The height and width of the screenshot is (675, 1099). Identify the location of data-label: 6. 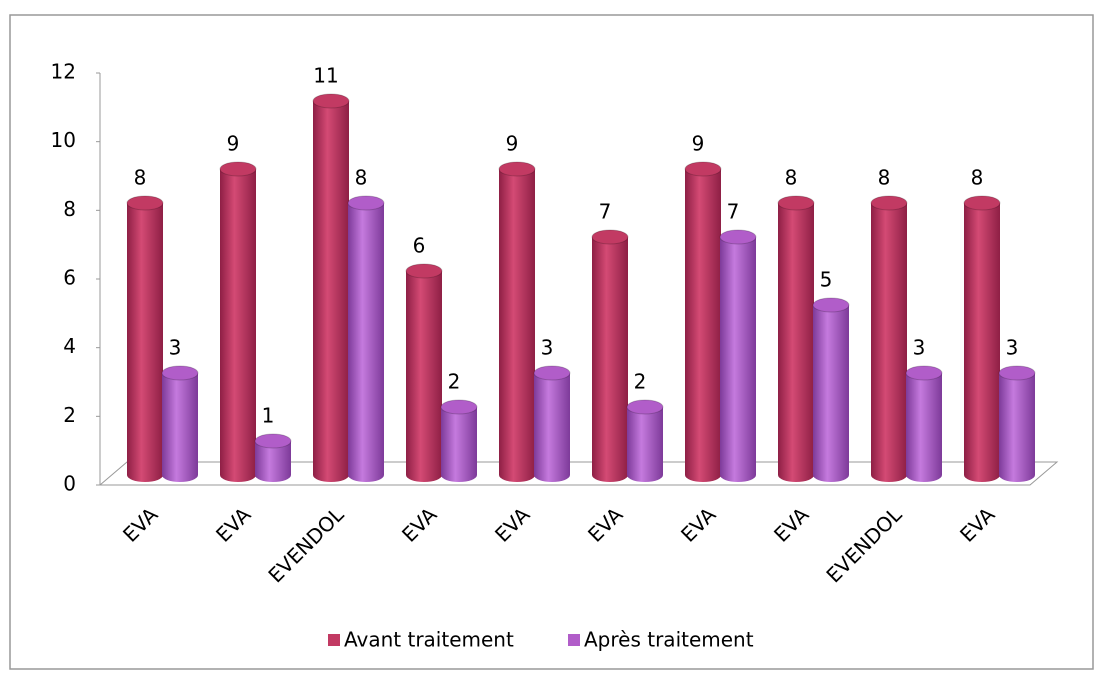
(419, 246).